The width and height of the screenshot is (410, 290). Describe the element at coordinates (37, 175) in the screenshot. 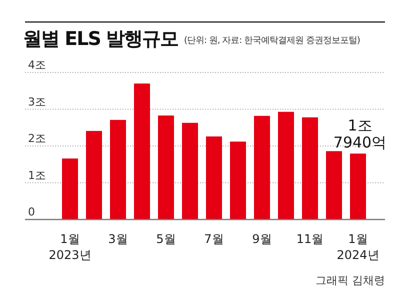

I see `ytick-label: 1조` at that location.